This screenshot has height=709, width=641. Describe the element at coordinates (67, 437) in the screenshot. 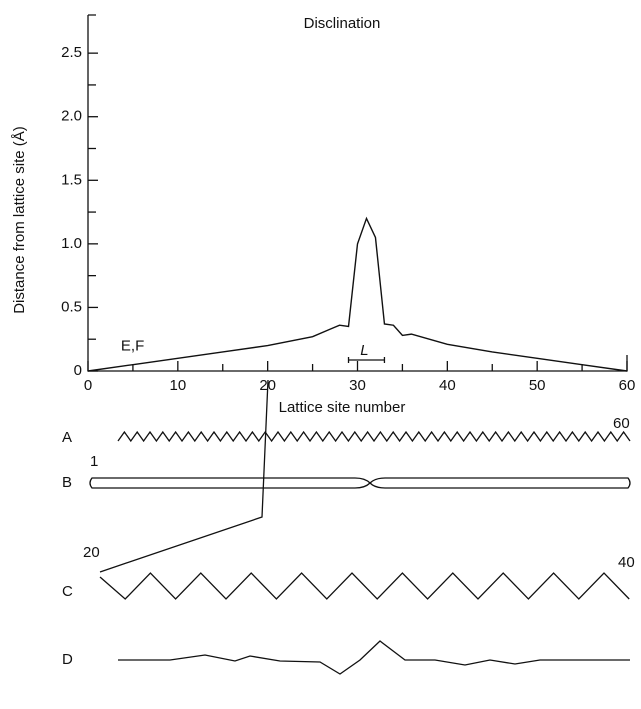

I see `row-label: A` at that location.